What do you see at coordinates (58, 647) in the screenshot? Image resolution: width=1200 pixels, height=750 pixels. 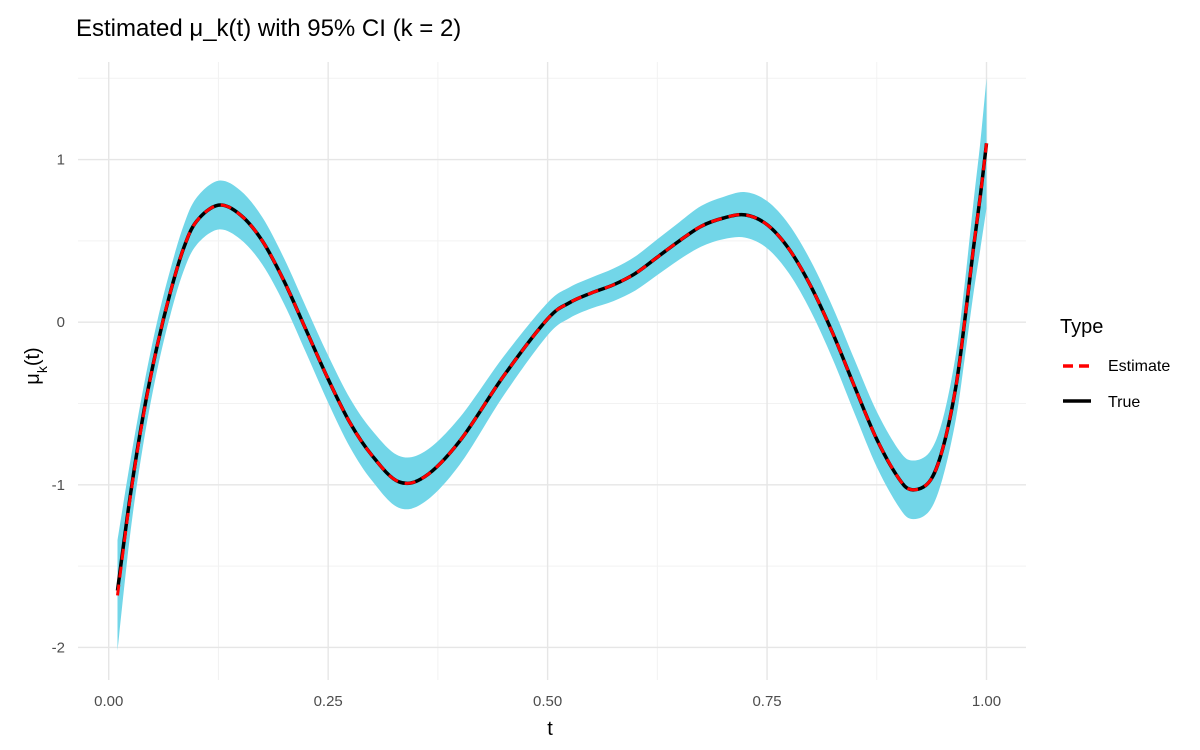 I see `y-tick-label: -2` at bounding box center [58, 647].